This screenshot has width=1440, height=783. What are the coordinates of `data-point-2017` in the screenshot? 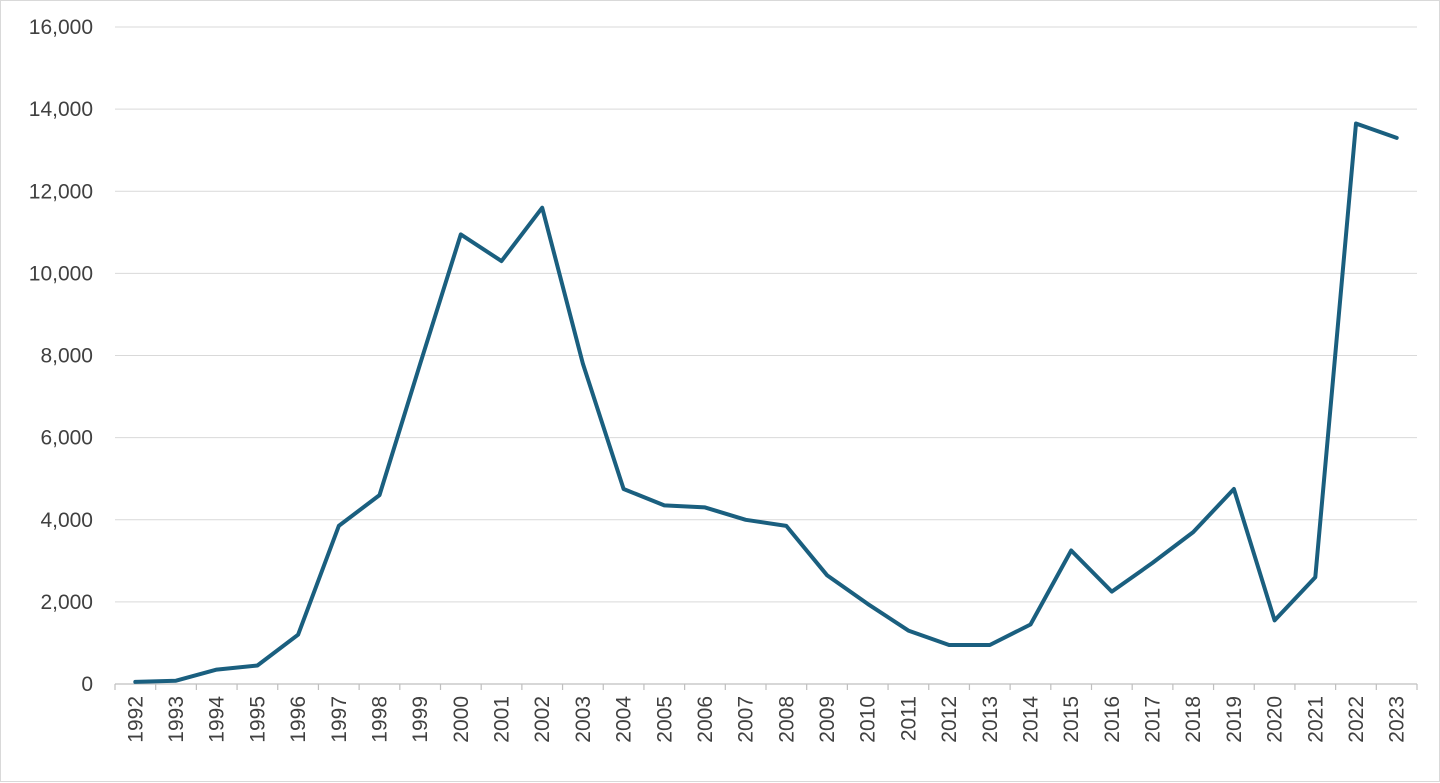 It's located at (1153, 563).